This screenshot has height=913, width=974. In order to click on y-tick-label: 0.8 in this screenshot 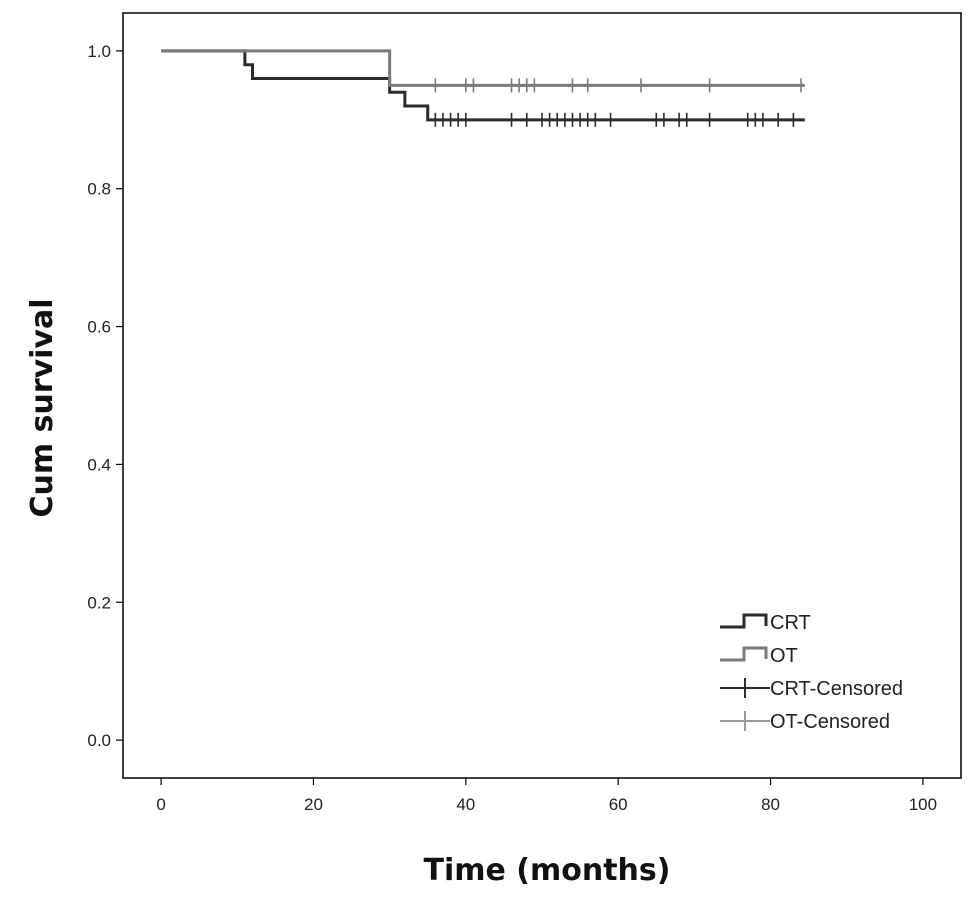, I will do `click(99, 189)`.